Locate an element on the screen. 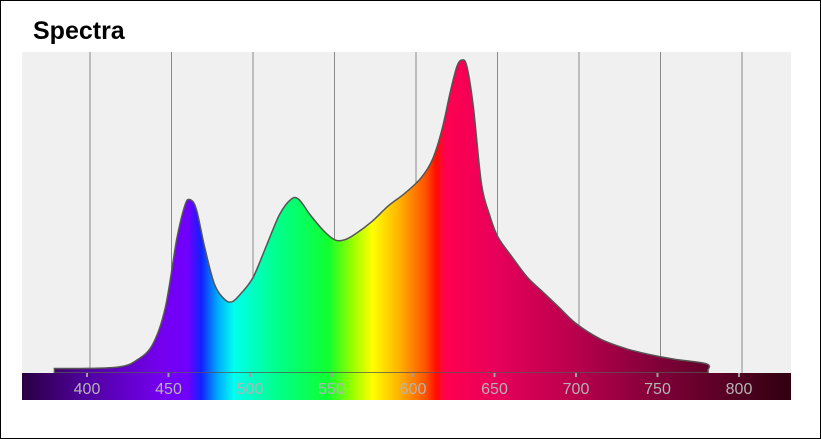 The image size is (821, 439). x-tick-label: 650 is located at coordinates (494, 389).